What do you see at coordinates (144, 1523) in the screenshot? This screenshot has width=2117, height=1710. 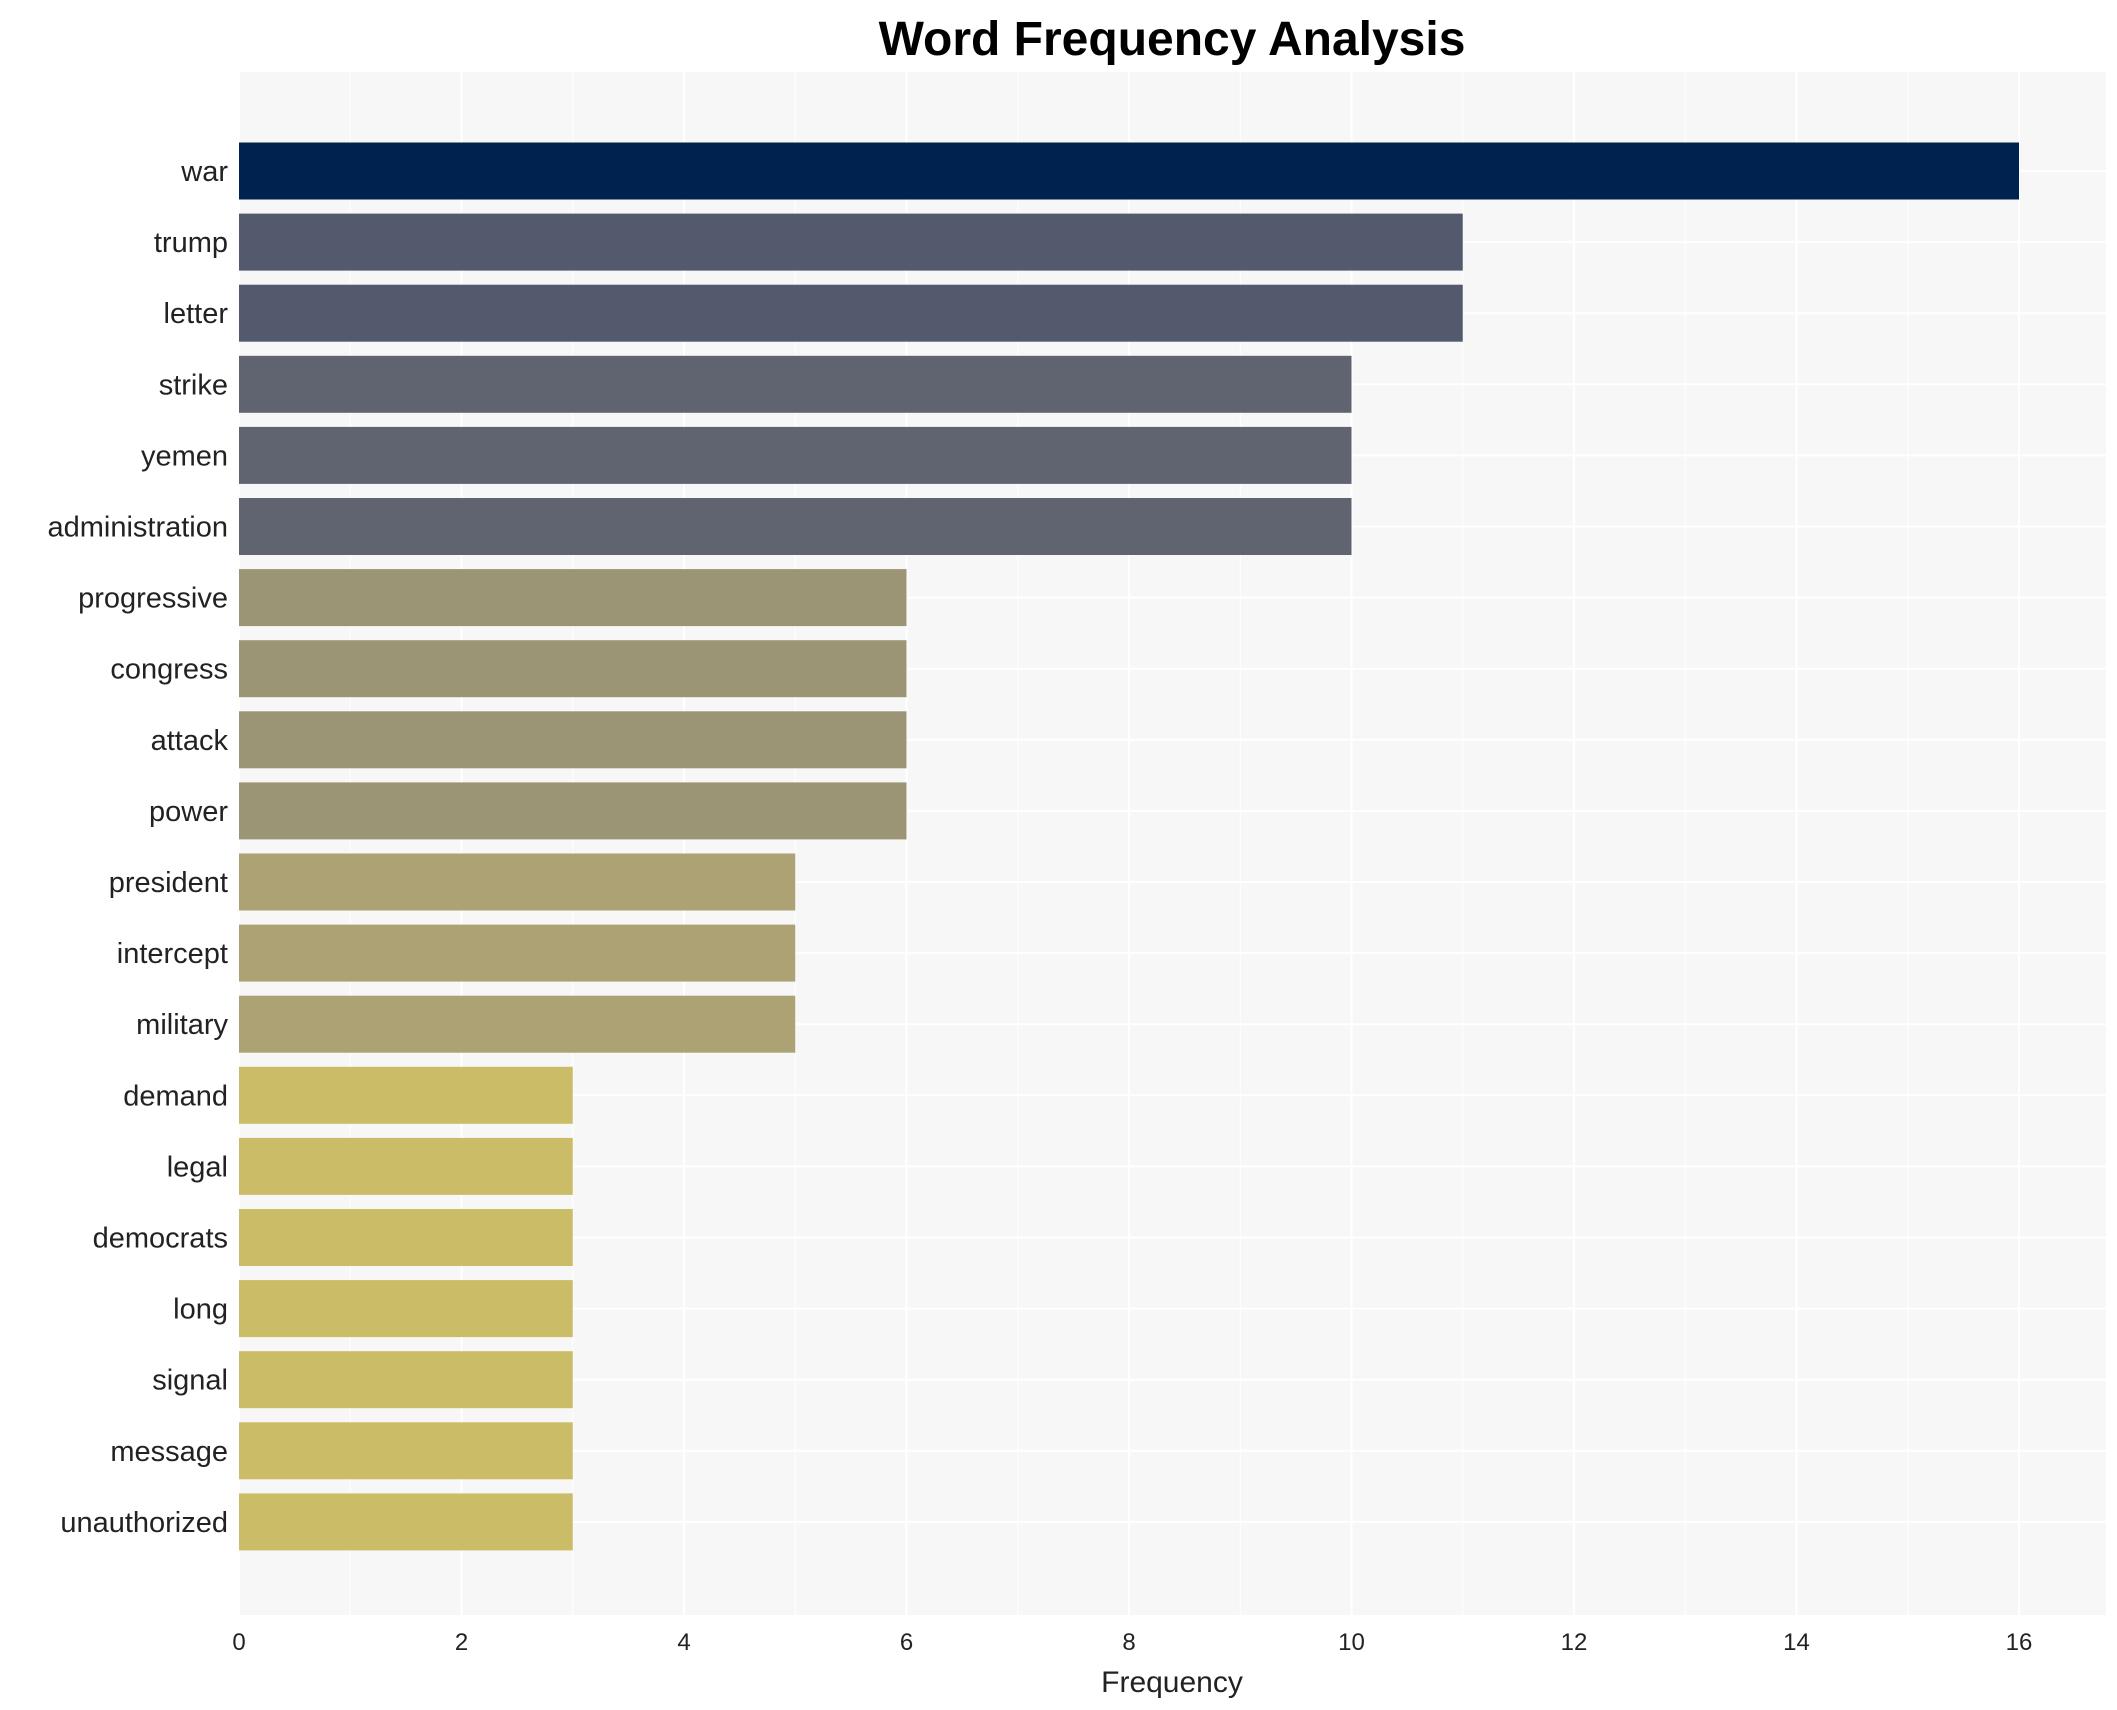 I see `y-tick-label: unauthorized` at bounding box center [144, 1523].